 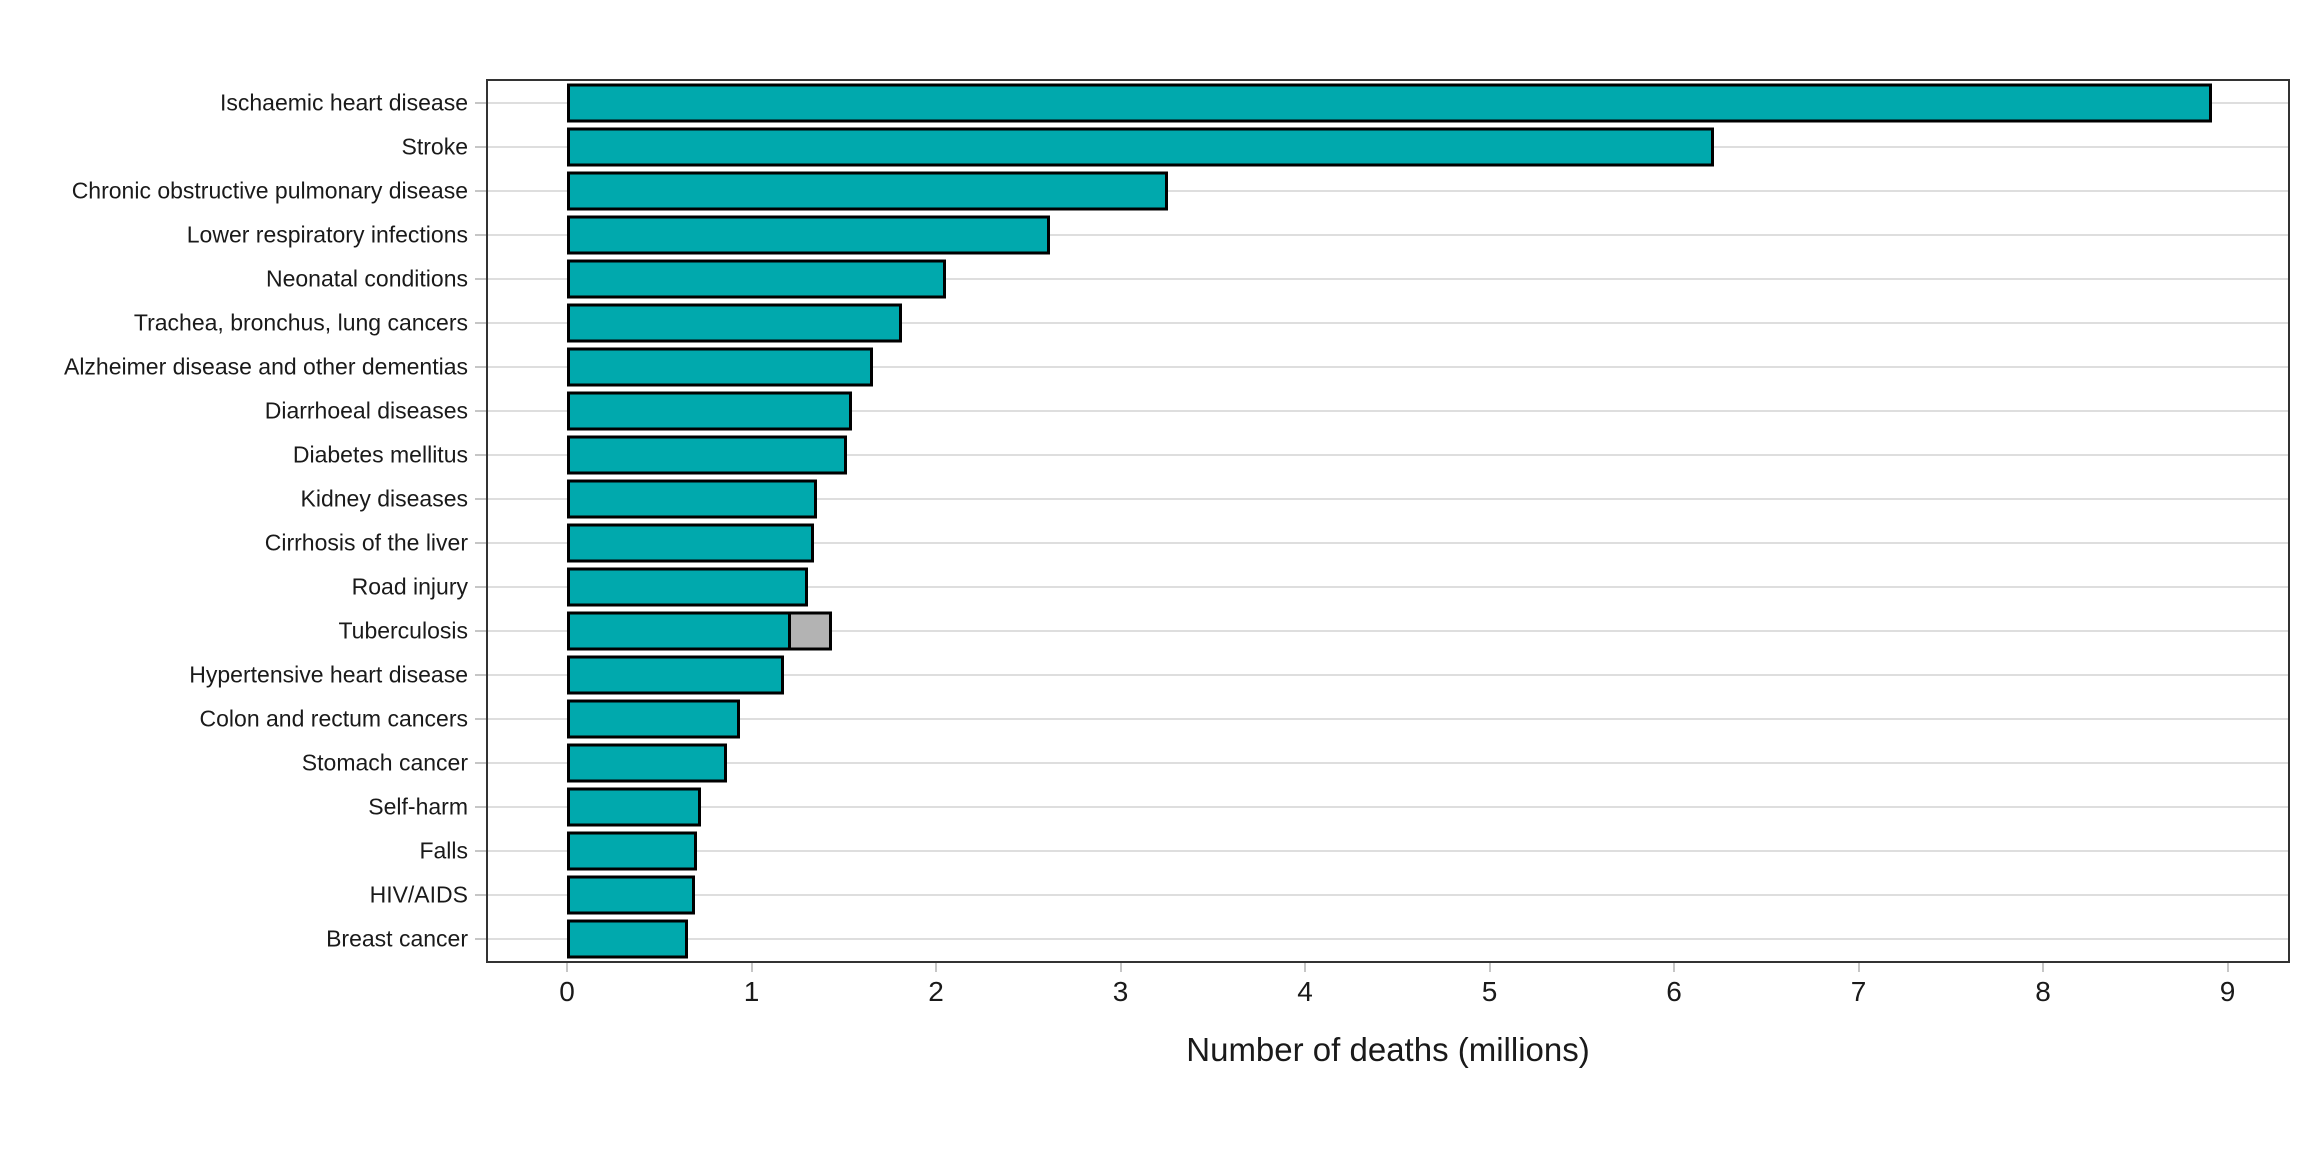 What do you see at coordinates (1858, 991) in the screenshot?
I see `x-axis-tick-label: 7` at bounding box center [1858, 991].